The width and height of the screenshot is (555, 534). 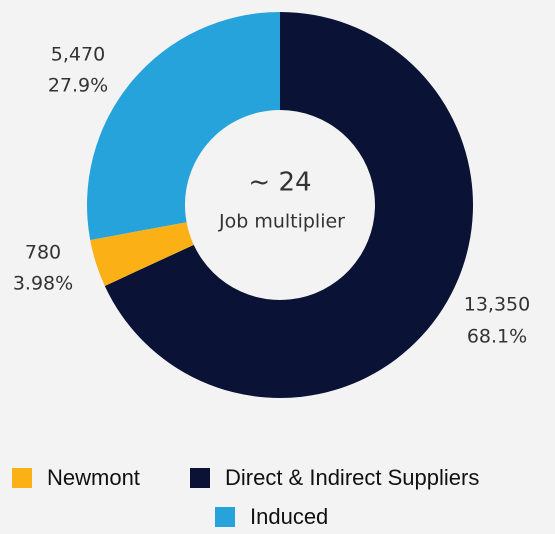 I want to click on center-title: ~ 24, so click(x=279, y=183).